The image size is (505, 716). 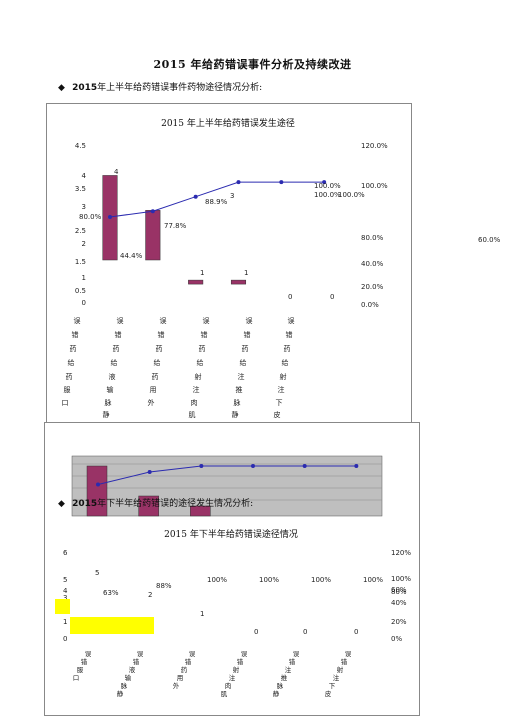 What do you see at coordinates (132, 670) in the screenshot?
I see `chart2-x-label-char: 液` at bounding box center [132, 670].